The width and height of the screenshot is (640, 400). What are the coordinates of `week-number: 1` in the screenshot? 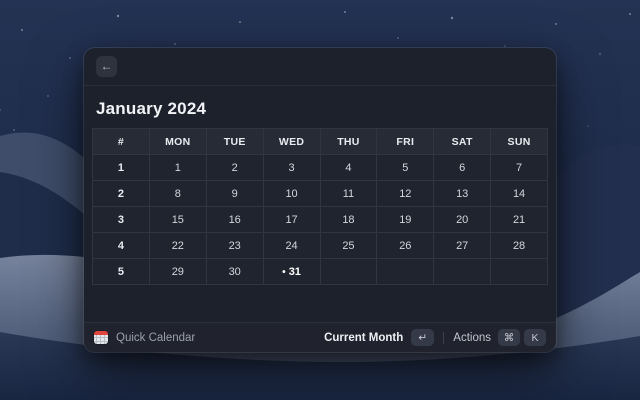 It's located at (121, 167).